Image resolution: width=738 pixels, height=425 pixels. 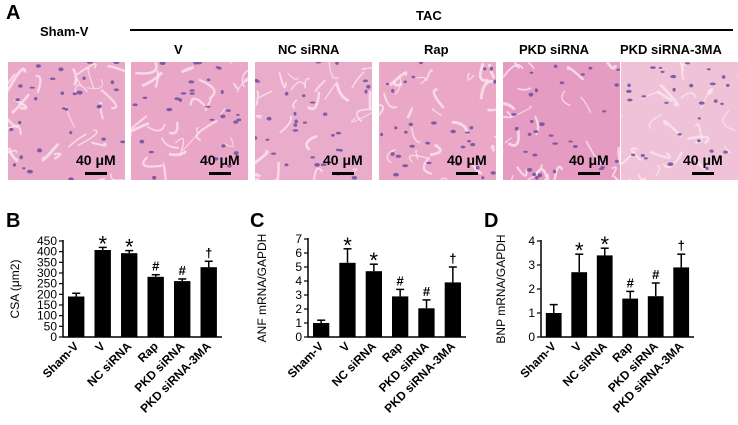 I want to click on y-tick-label: 0, so click(x=298, y=337).